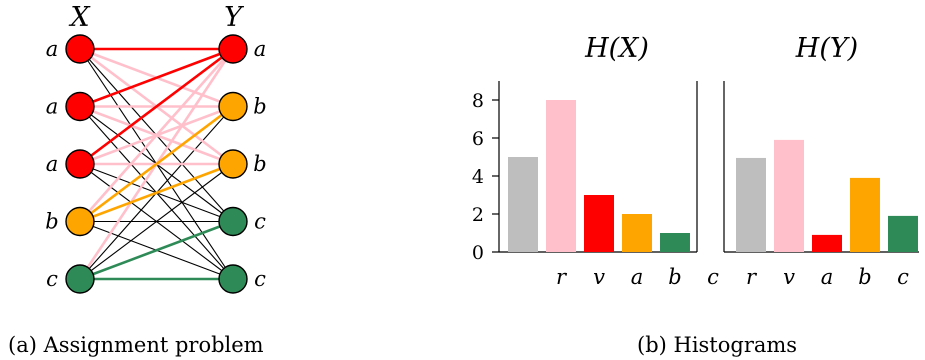  Describe the element at coordinates (478, 139) in the screenshot. I see `y-tick-label: 6` at that location.